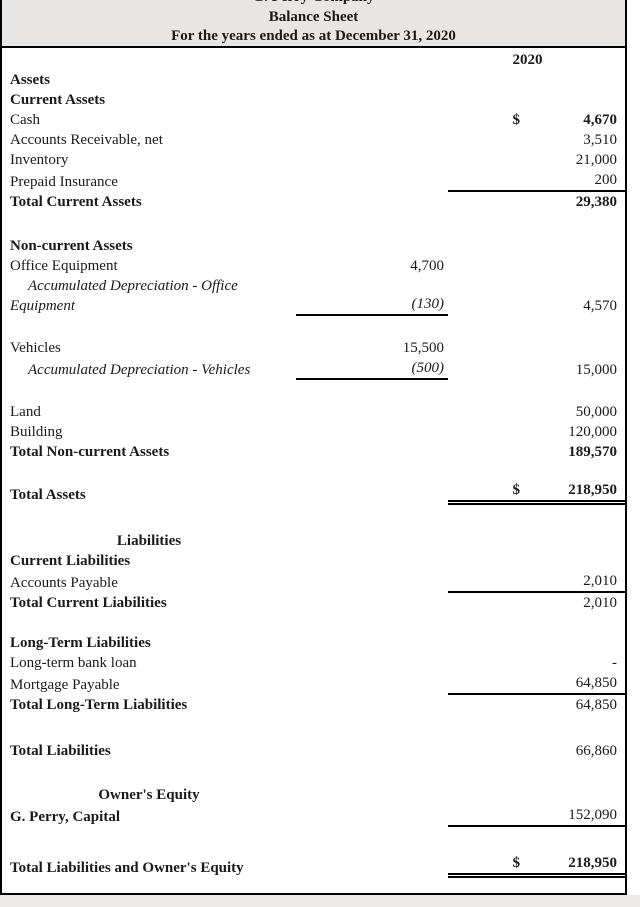 This screenshot has height=907, width=640. Describe the element at coordinates (80, 643) in the screenshot. I see `row-label: Long-Term Liabilities` at that location.